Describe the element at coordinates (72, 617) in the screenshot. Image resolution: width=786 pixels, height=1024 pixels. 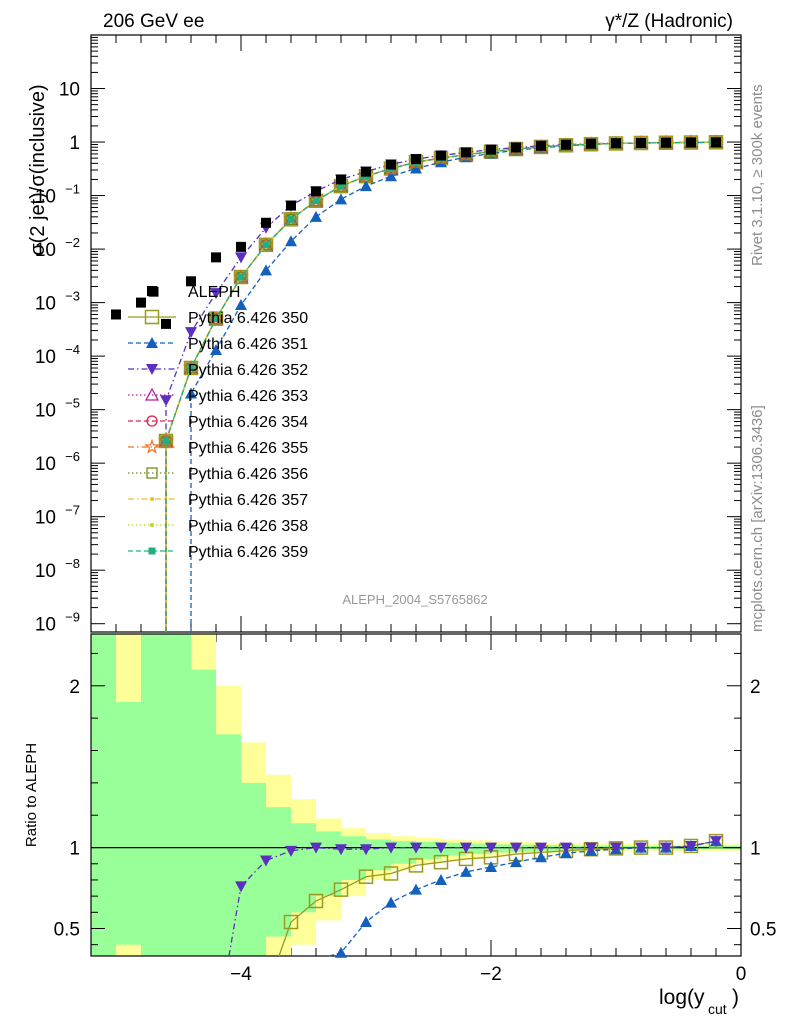
I see `y-tick-label-exponent: −9` at that location.